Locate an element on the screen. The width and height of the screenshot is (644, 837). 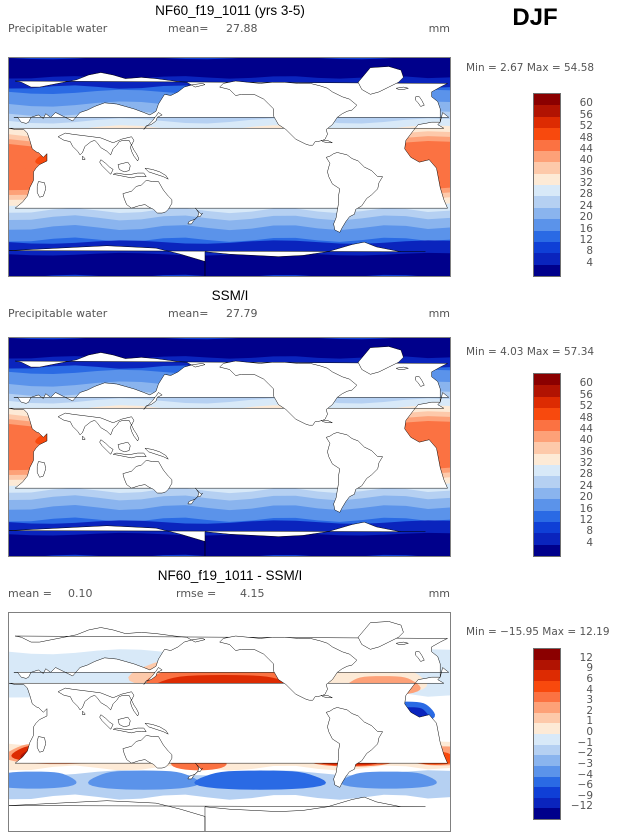
colorbar-tick-label: −2 is located at coordinates (585, 753).